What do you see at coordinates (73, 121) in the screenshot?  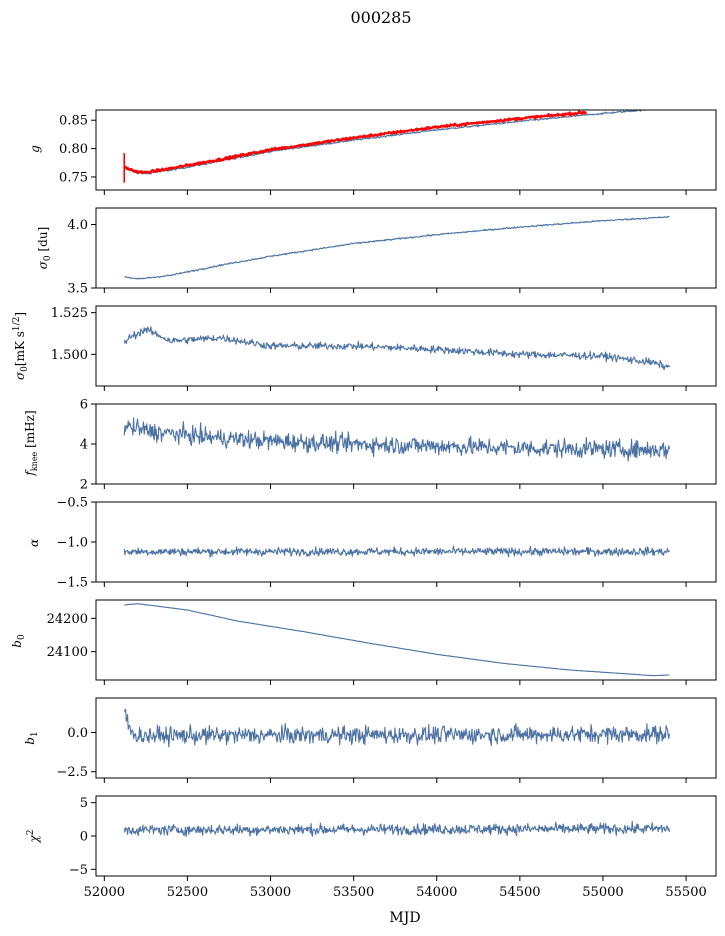 I see `y-tick-label-0-2: 0.85` at bounding box center [73, 121].